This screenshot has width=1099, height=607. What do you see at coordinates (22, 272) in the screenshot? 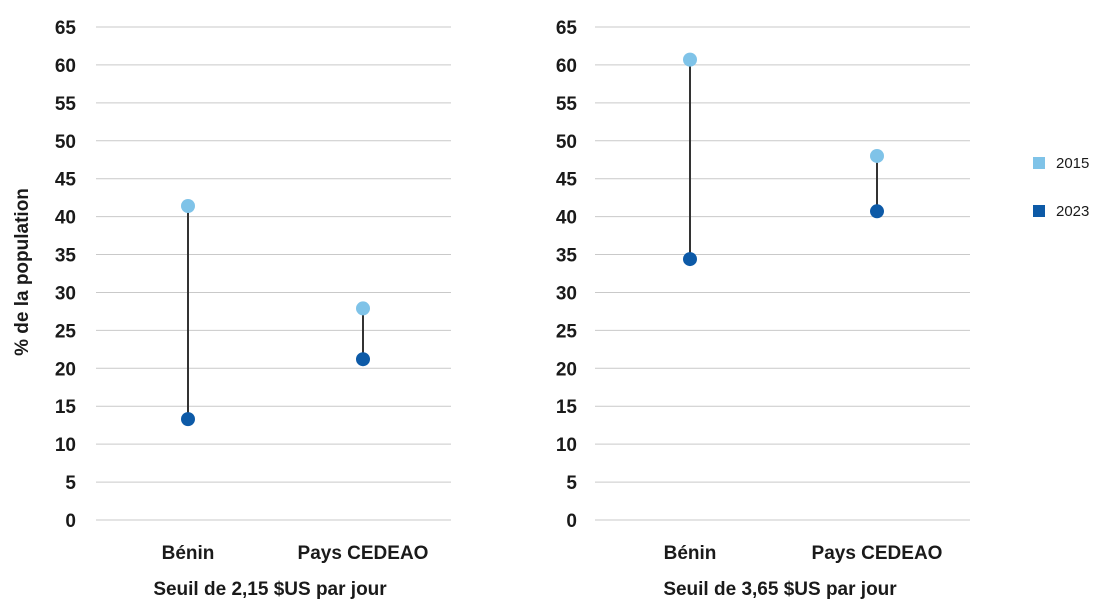
I see `y-axis-label: % de la population` at bounding box center [22, 272].